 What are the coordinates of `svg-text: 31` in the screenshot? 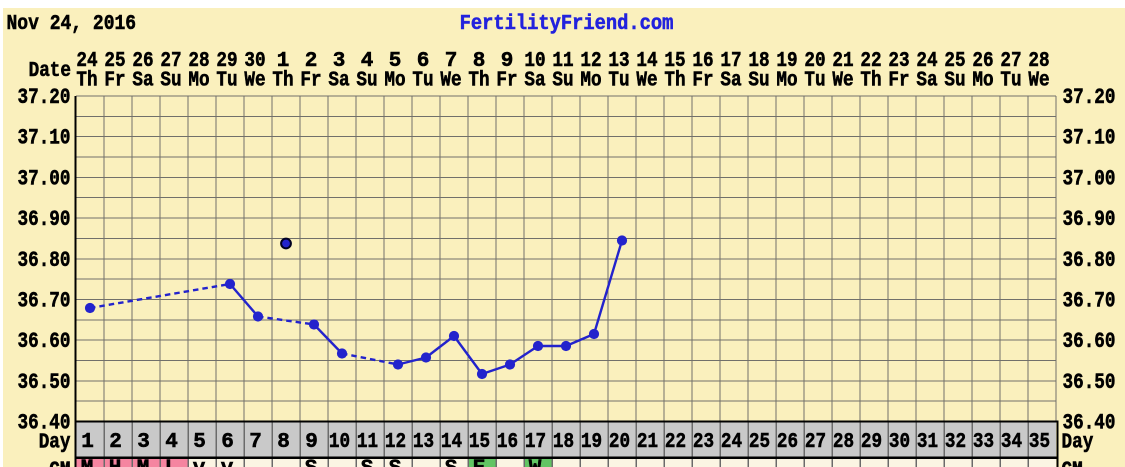 It's located at (927, 442).